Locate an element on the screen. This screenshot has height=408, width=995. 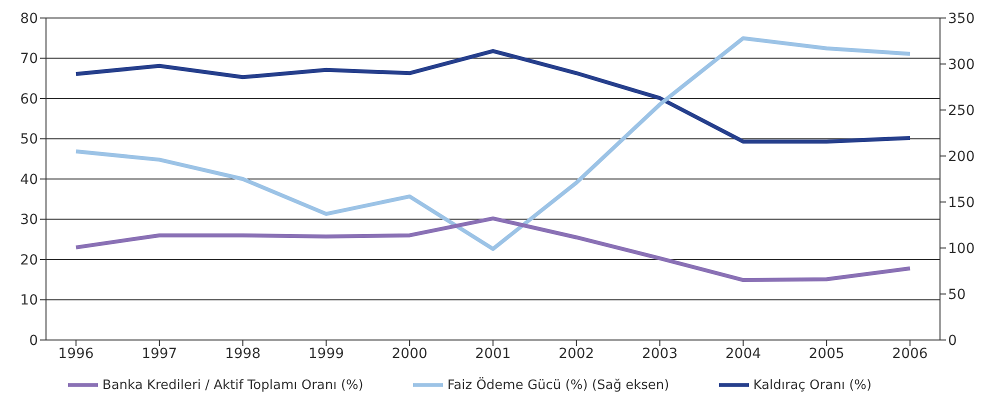
x-tick-label: 2004 is located at coordinates (743, 354).